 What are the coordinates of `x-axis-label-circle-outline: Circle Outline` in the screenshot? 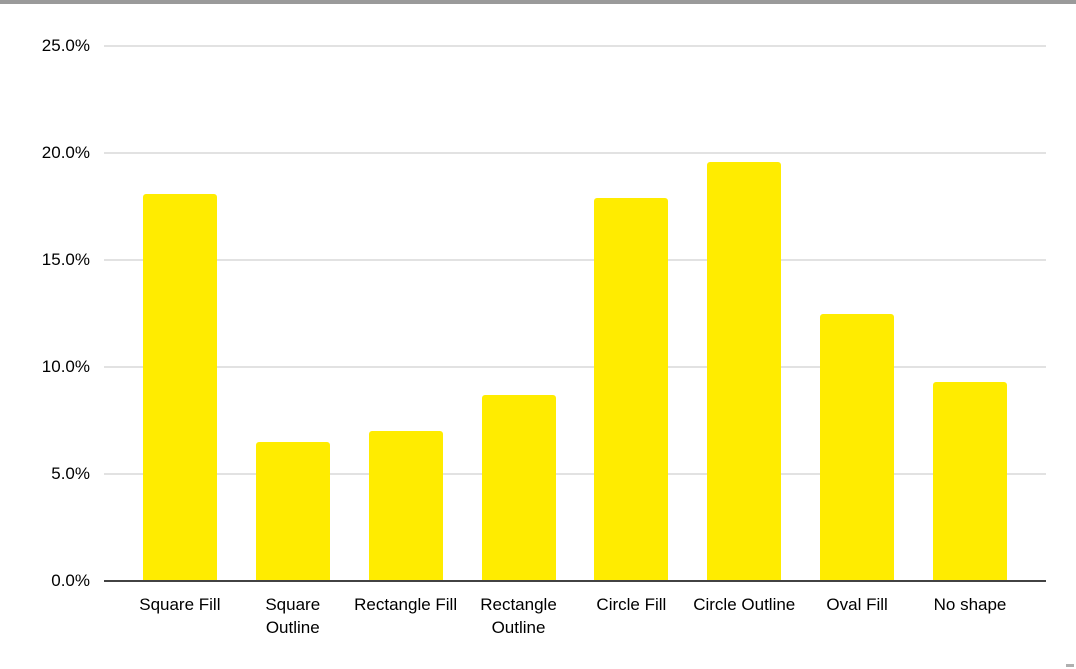 It's located at (744, 604).